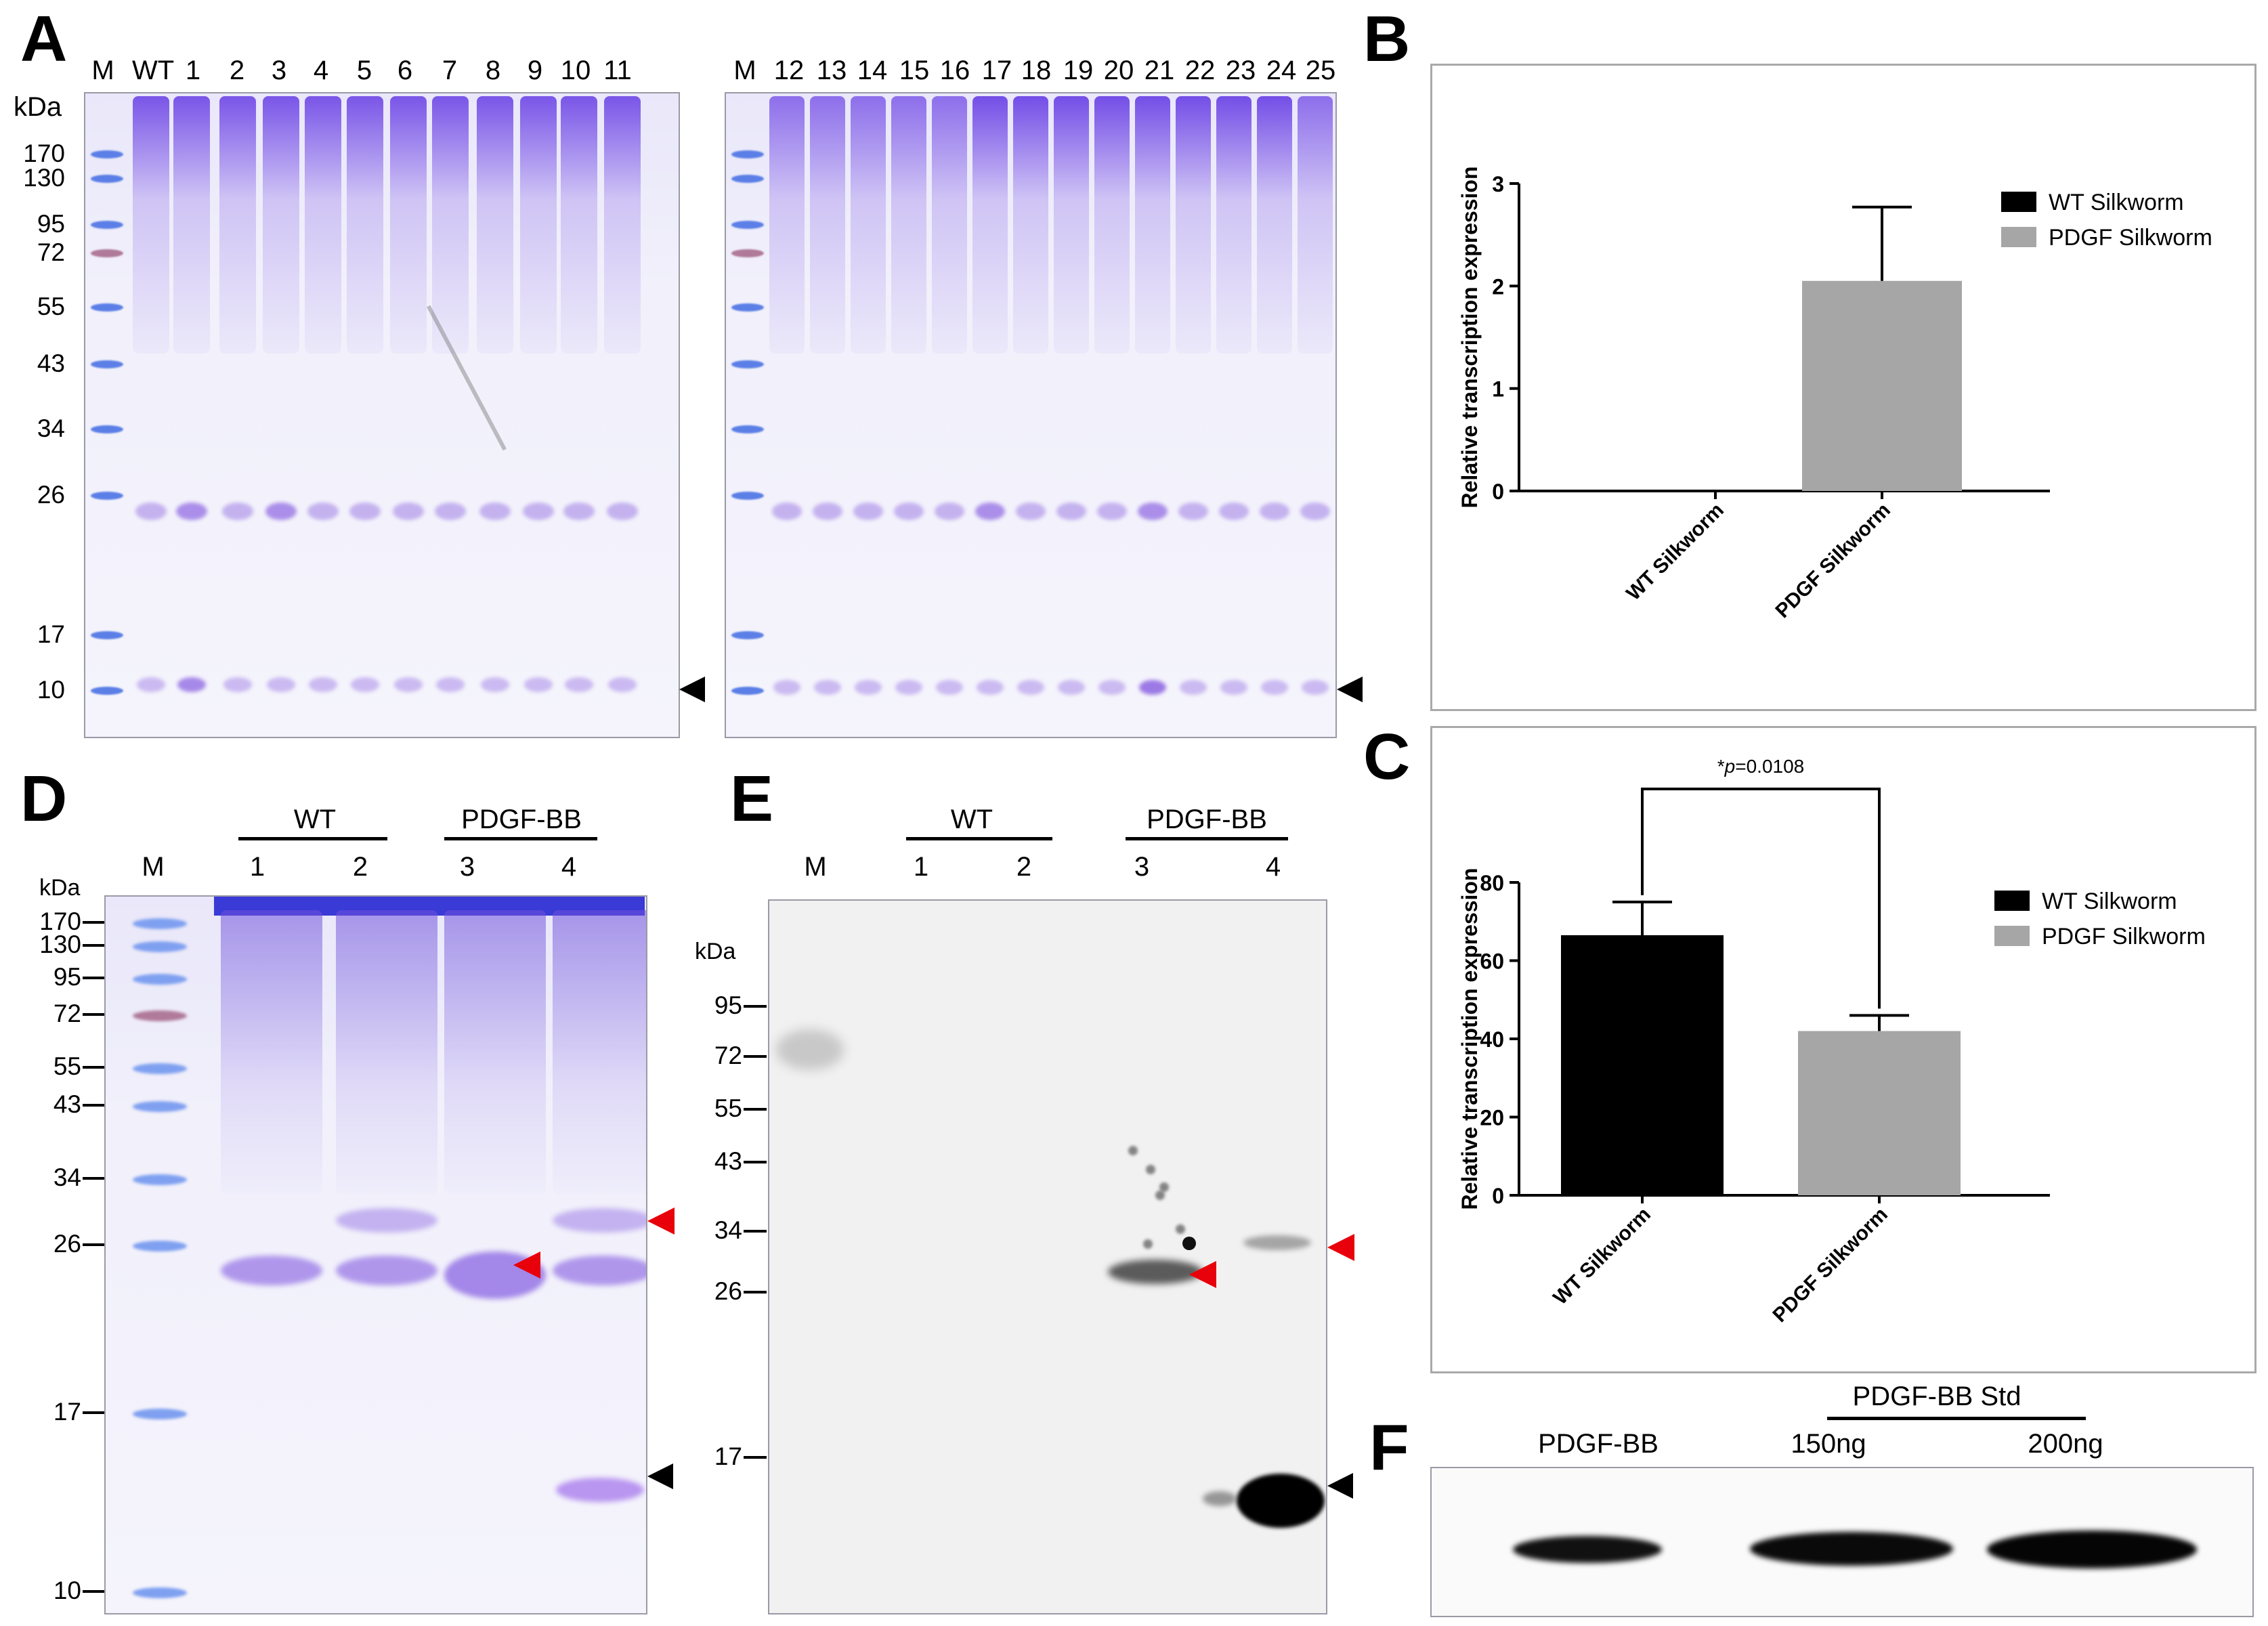  What do you see at coordinates (1202, 1274) in the screenshot?
I see `panel-e-red-arrow-lane3-icon` at bounding box center [1202, 1274].